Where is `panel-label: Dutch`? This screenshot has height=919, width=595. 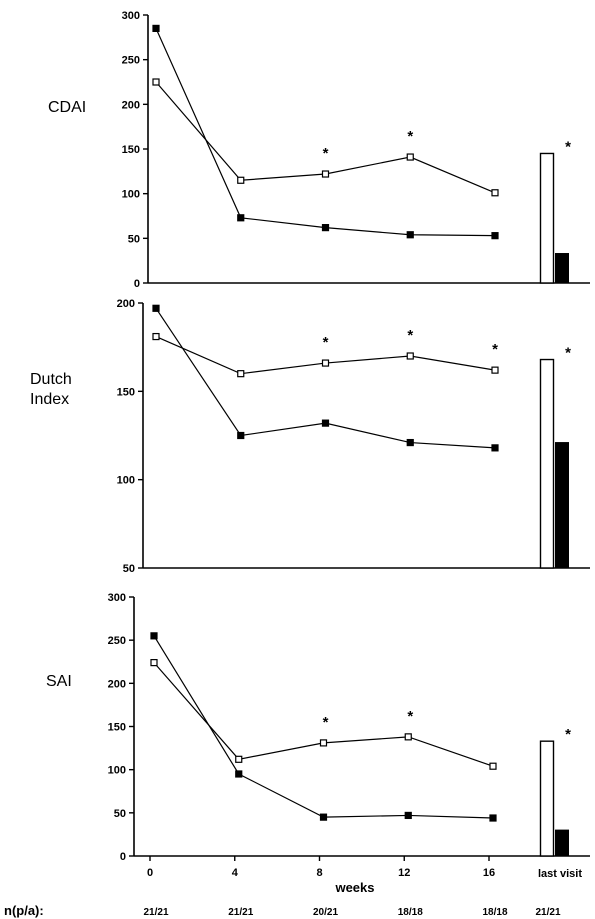 panel-label: Dutch is located at coordinates (51, 379).